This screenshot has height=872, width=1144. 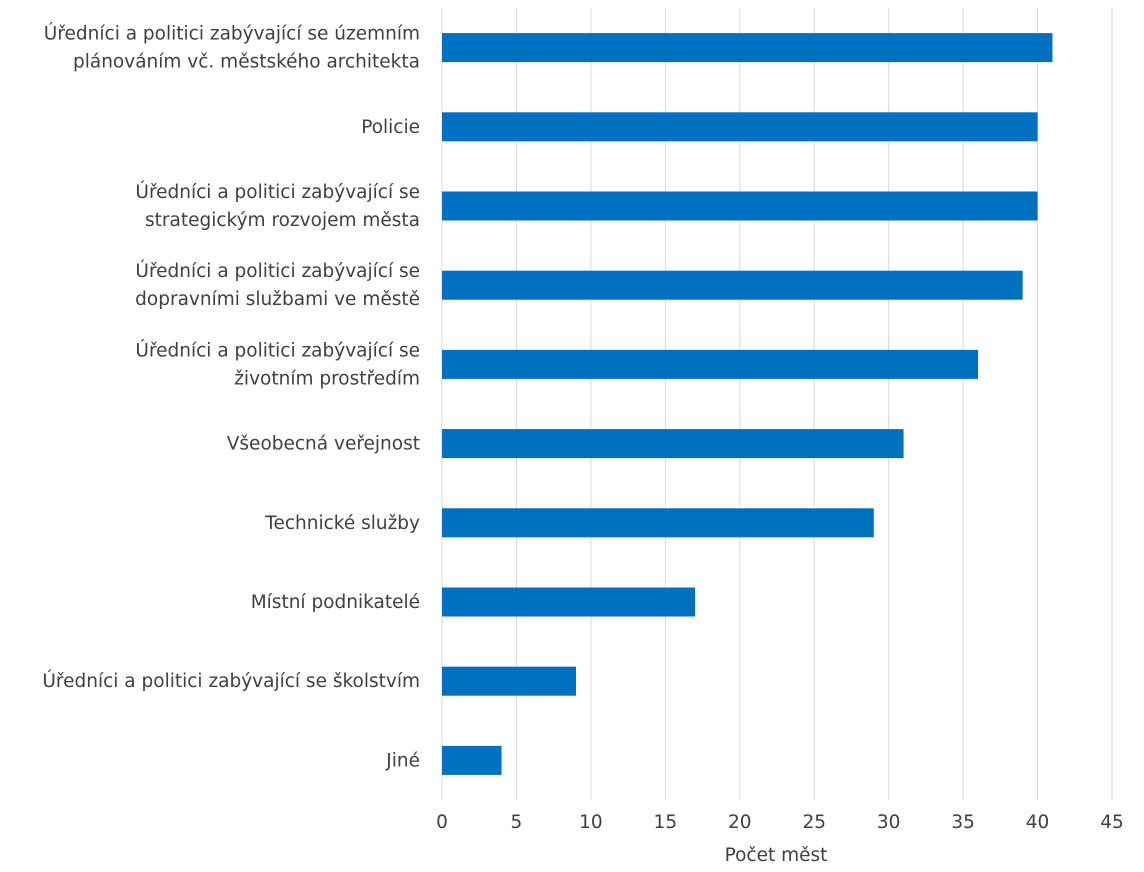 What do you see at coordinates (282, 220) in the screenshot?
I see `category-label-line: strategickým rozvojem města` at bounding box center [282, 220].